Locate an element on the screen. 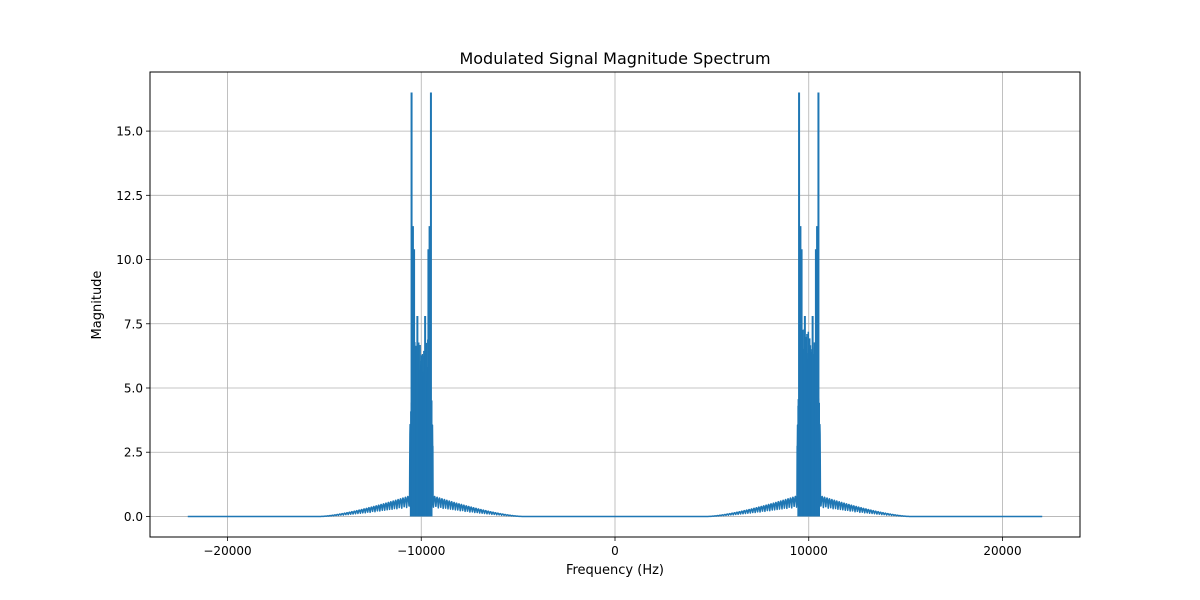 Image resolution: width=1200 pixels, height=600 pixels. y-tick-label: 5.0 is located at coordinates (133, 388).